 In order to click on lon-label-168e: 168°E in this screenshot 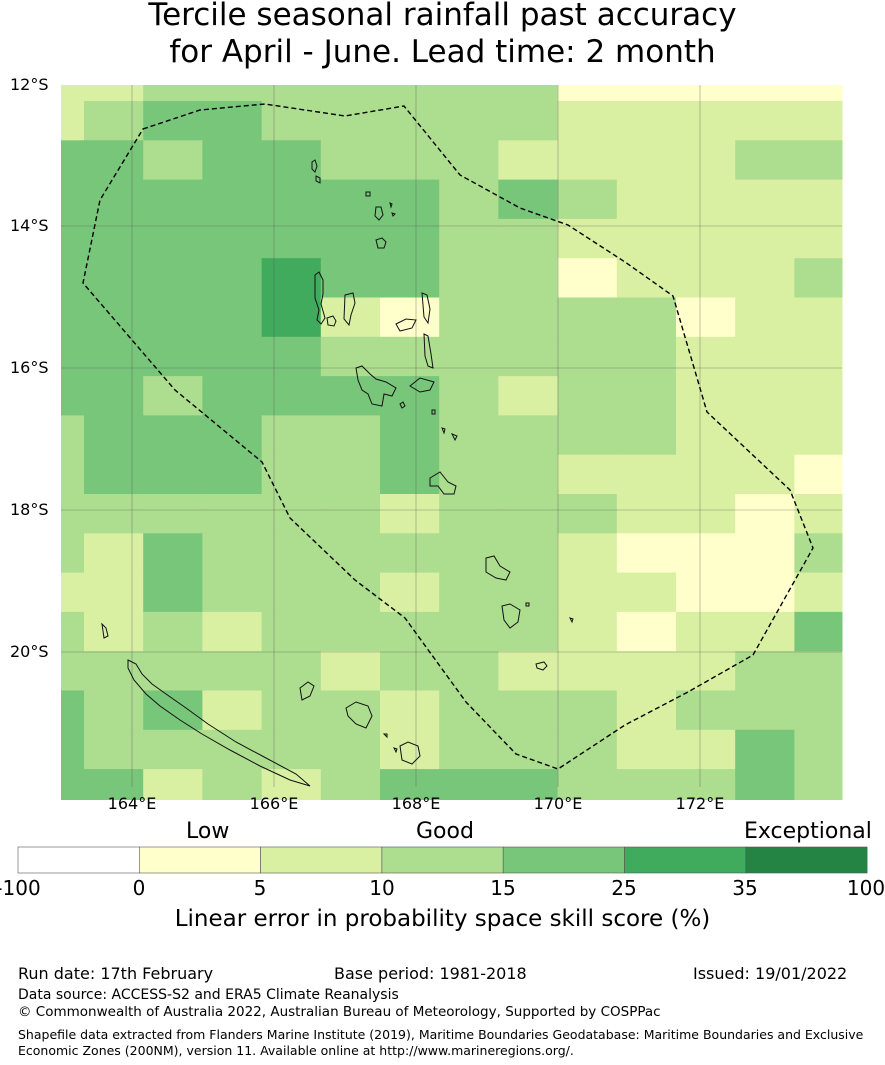, I will do `click(416, 803)`.